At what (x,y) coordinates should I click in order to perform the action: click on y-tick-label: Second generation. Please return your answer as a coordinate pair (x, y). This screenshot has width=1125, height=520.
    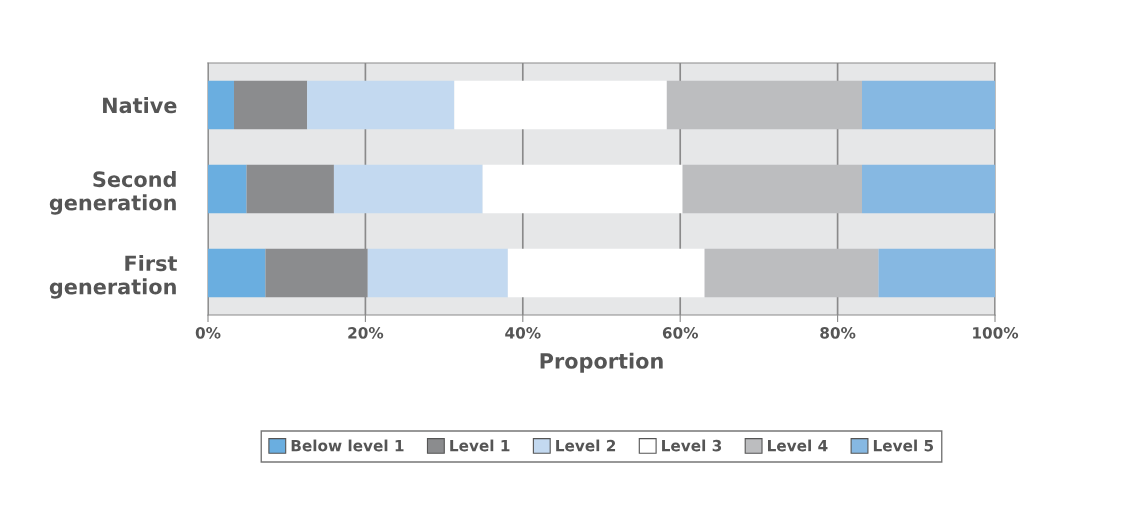
    Looking at the image, I should click on (112, 193).